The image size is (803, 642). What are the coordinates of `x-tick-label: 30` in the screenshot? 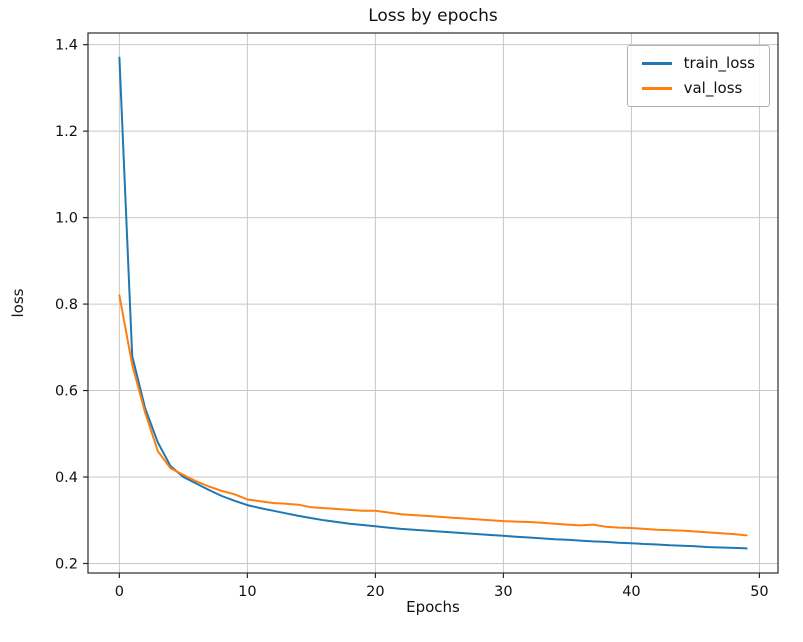 It's located at (503, 592).